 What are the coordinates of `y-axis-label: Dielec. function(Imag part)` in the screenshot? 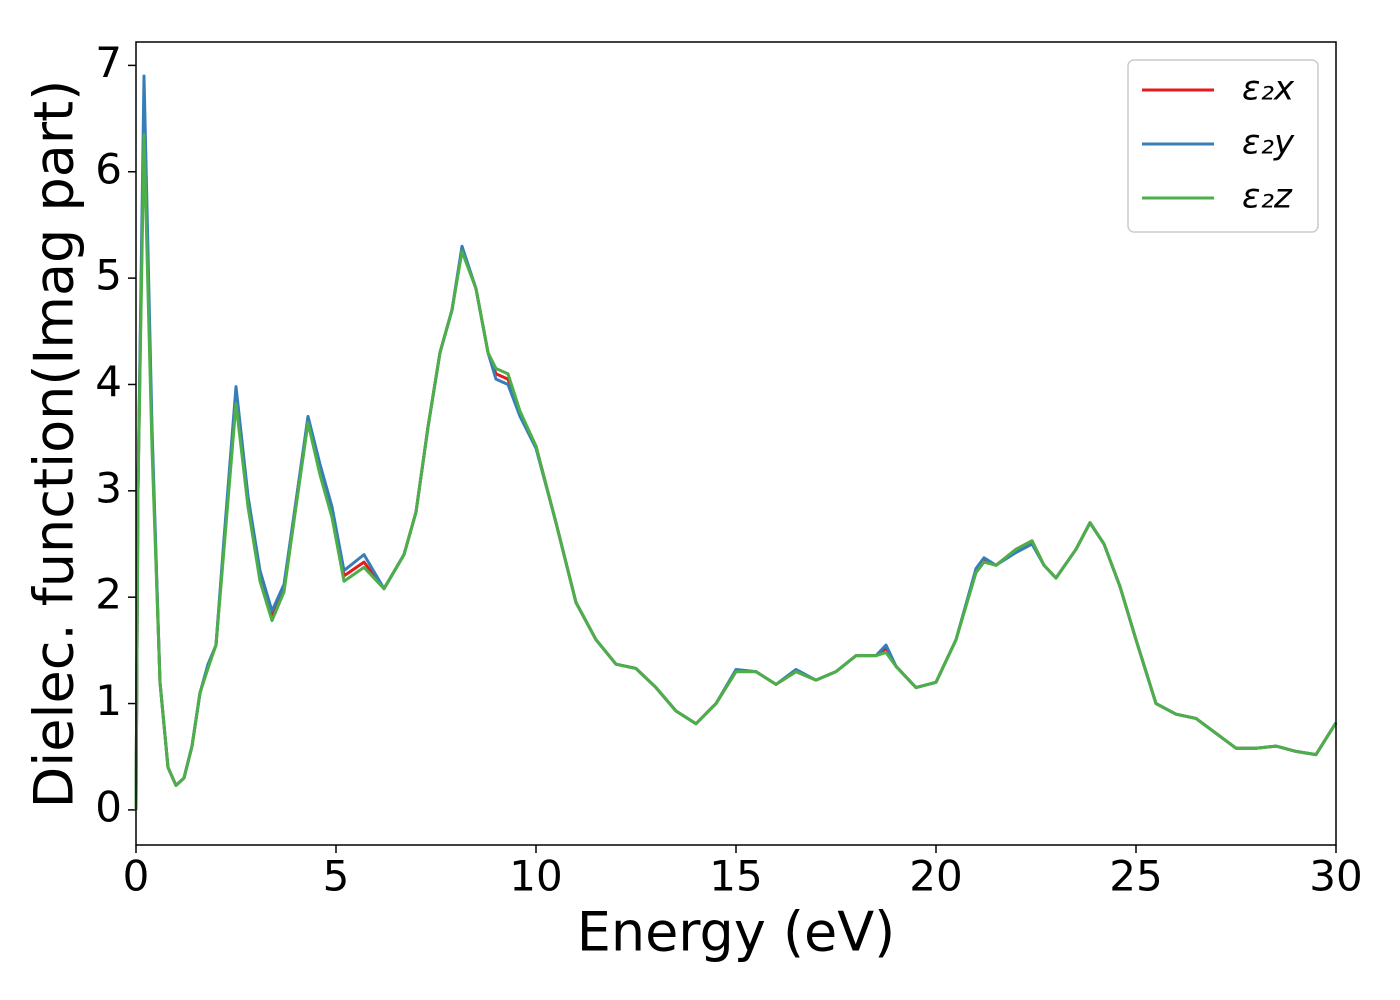 It's located at (54, 444).